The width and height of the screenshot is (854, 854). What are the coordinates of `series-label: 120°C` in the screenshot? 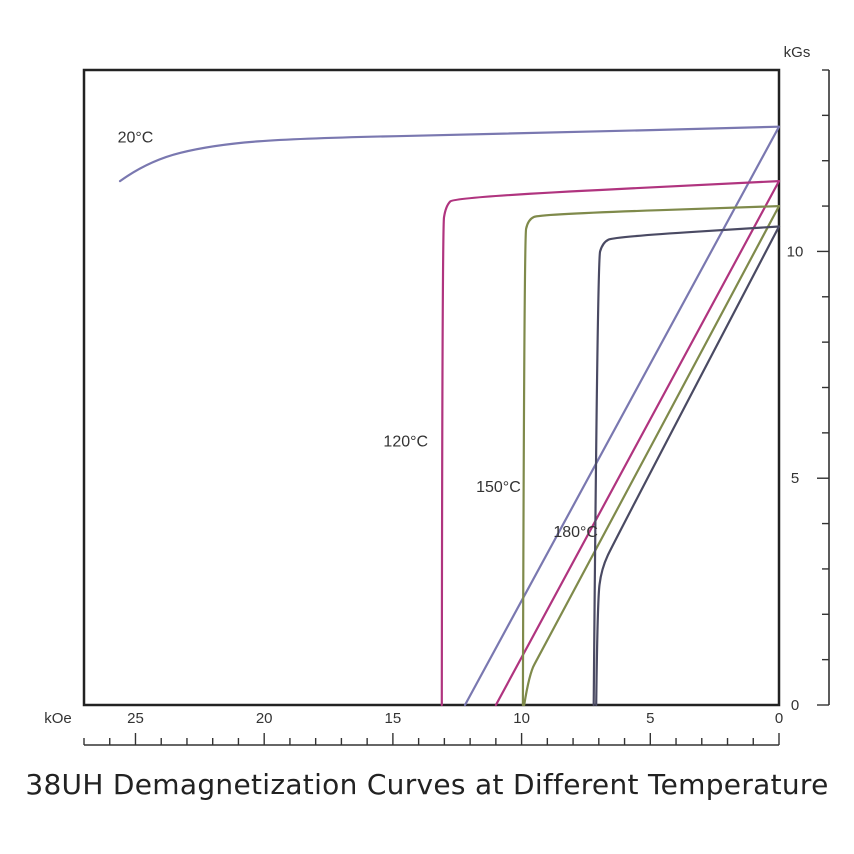 It's located at (405, 441).